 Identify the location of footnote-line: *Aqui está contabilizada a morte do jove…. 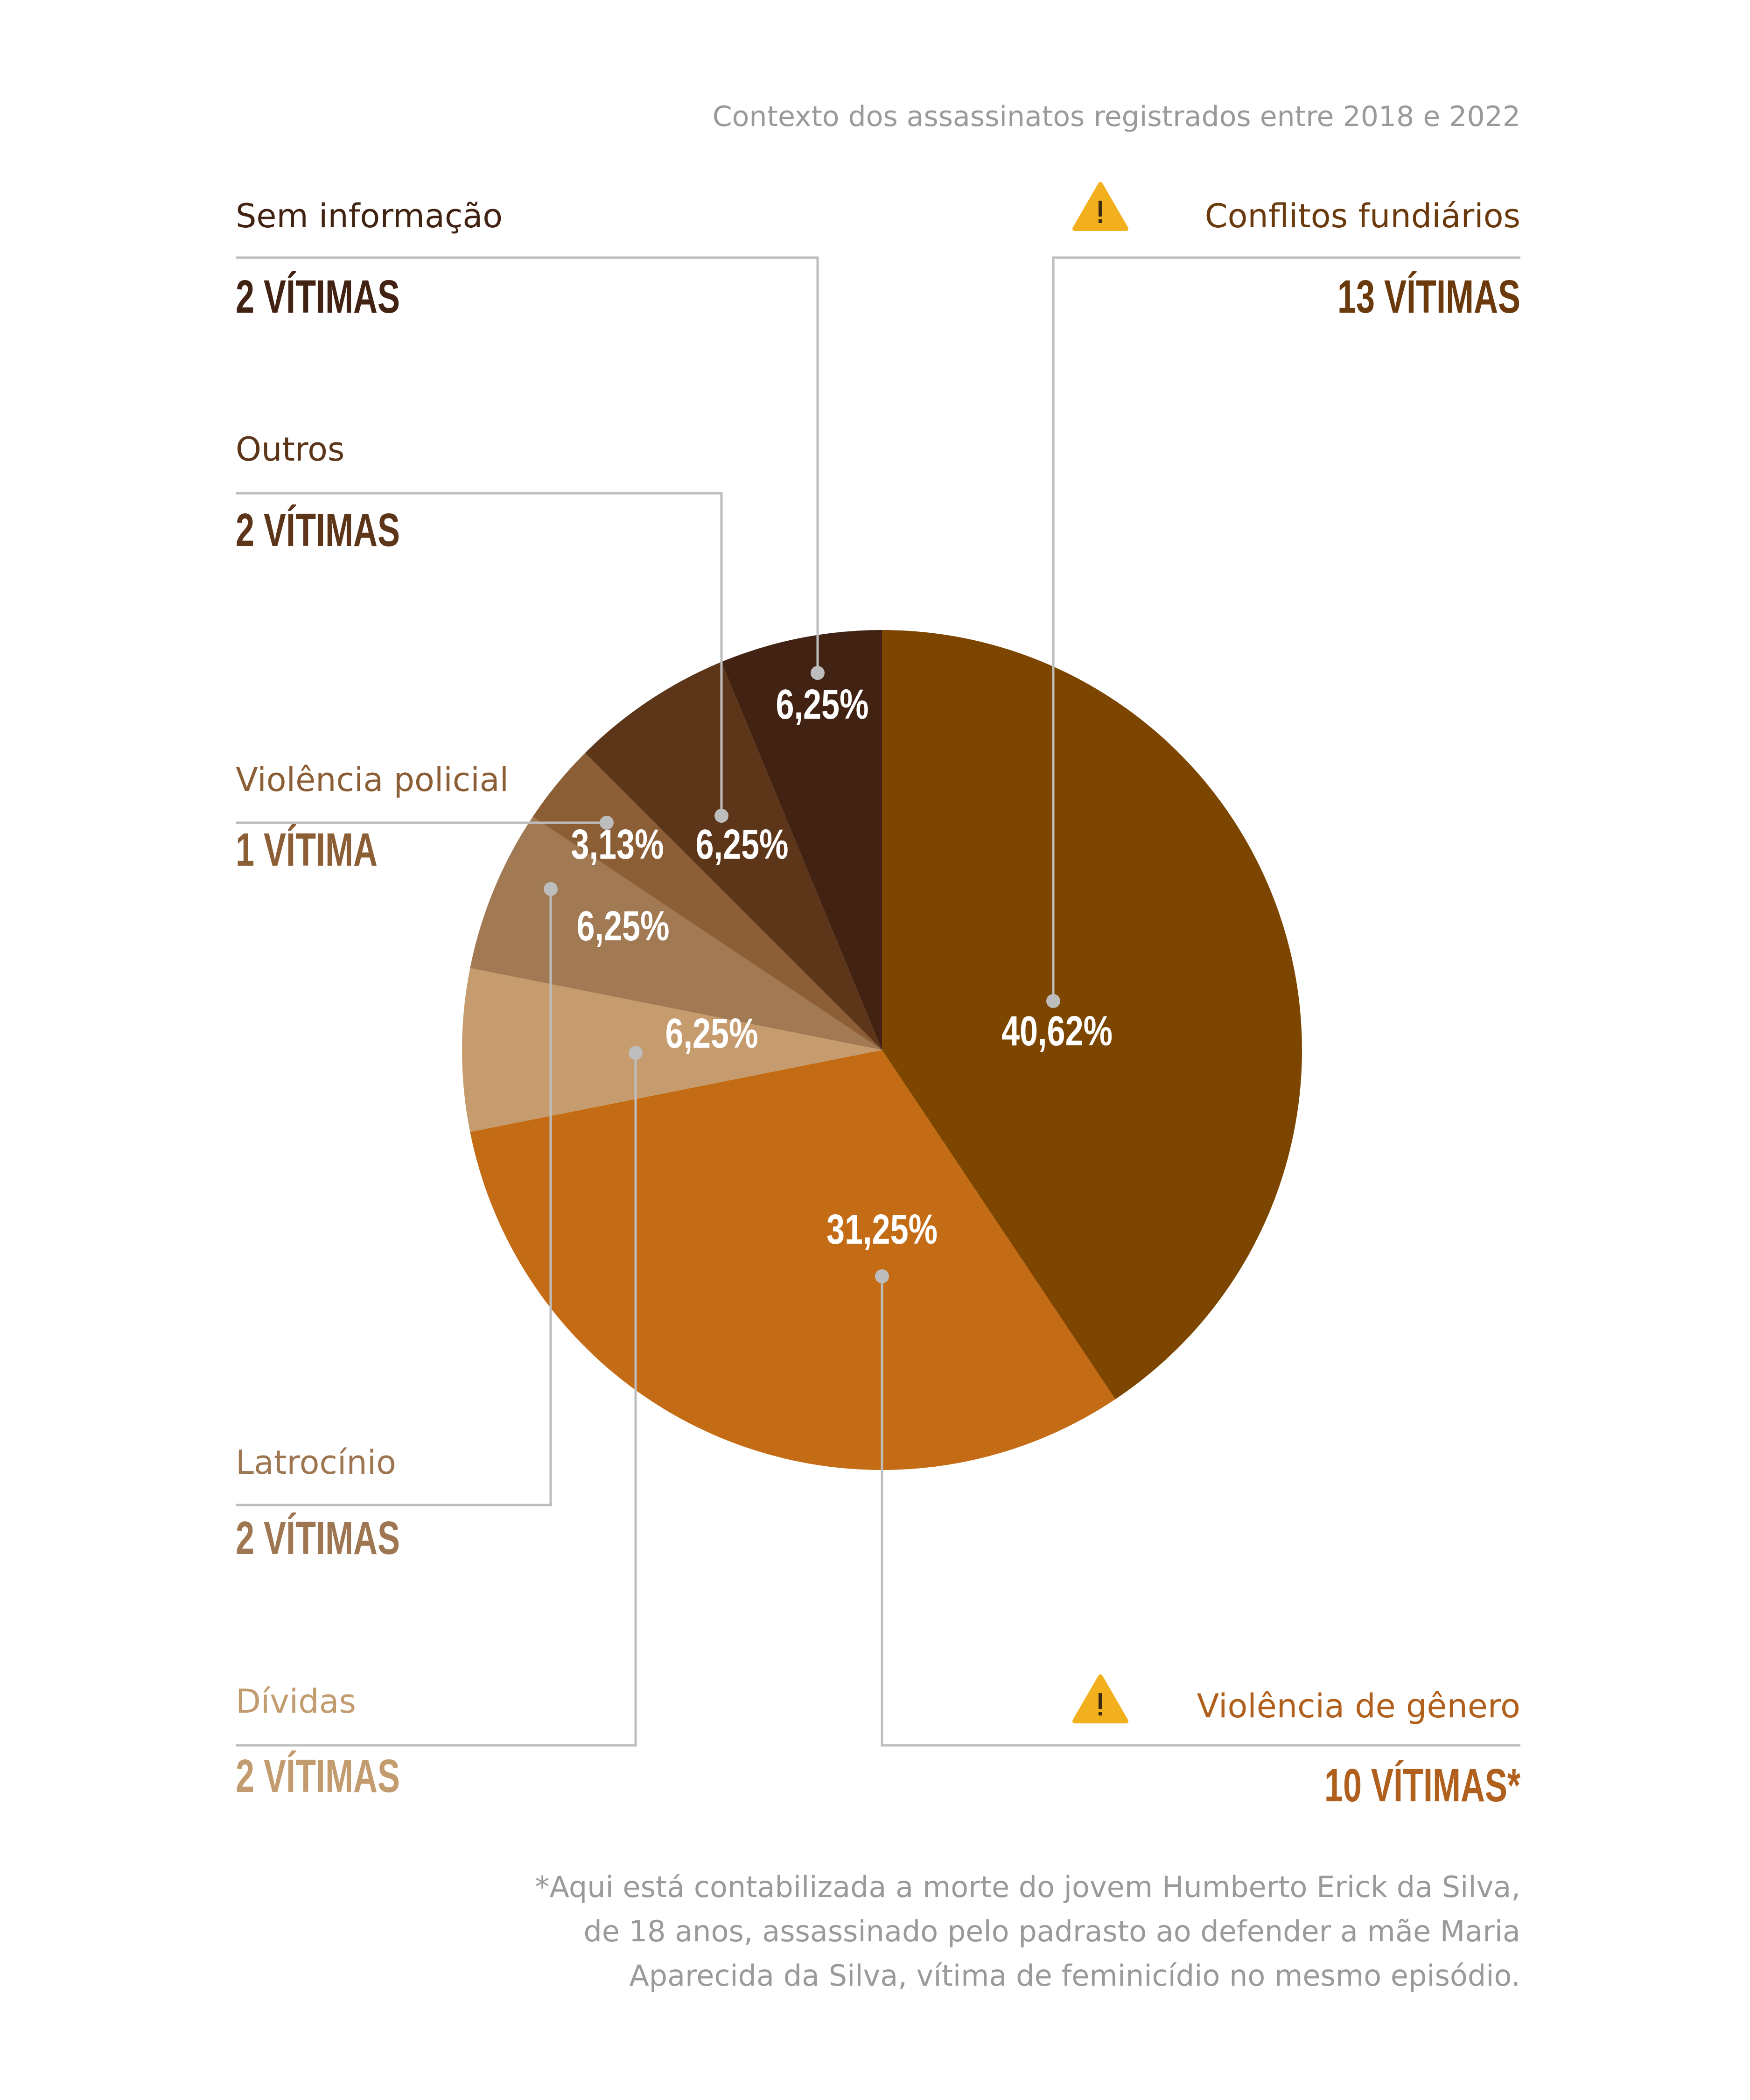
(1027, 1887).